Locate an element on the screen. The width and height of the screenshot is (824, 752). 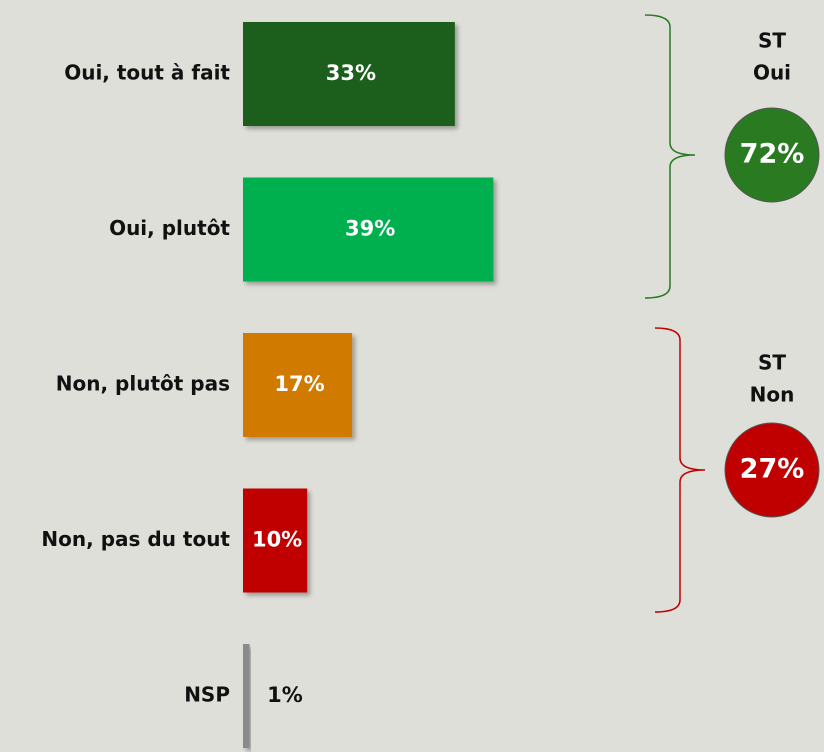
value-label: 17% is located at coordinates (299, 384).